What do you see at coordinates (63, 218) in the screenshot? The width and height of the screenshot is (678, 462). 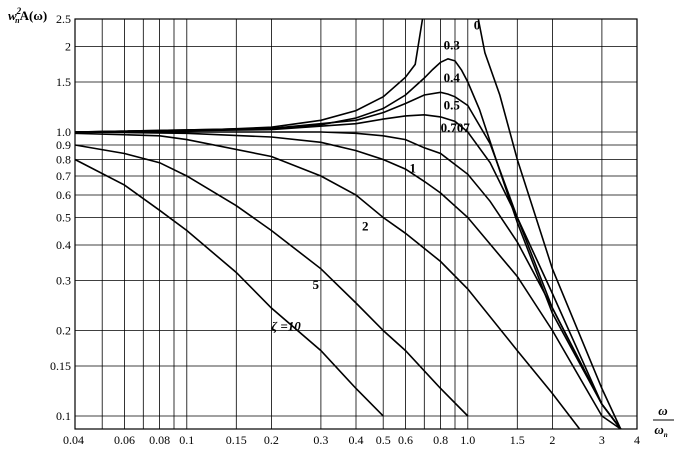 I see `y-tick-label: 0.5` at bounding box center [63, 218].